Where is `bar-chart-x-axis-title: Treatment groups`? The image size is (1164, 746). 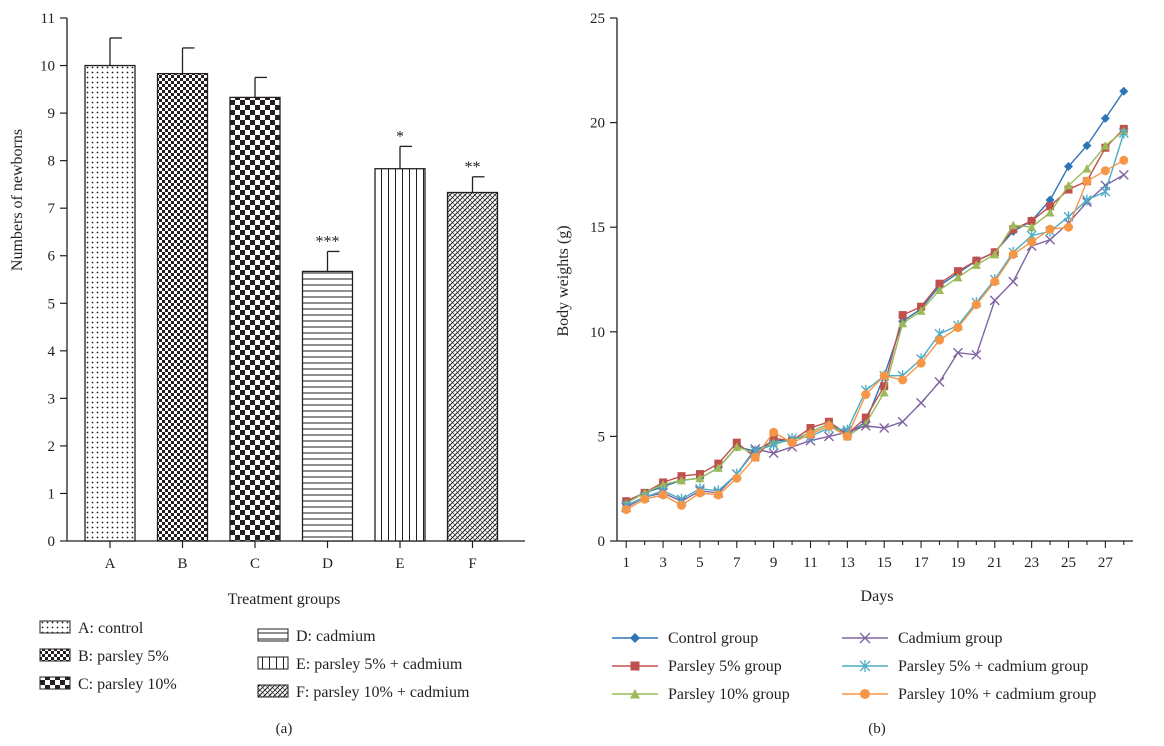
bar-chart-x-axis-title: Treatment groups is located at coordinates (284, 599).